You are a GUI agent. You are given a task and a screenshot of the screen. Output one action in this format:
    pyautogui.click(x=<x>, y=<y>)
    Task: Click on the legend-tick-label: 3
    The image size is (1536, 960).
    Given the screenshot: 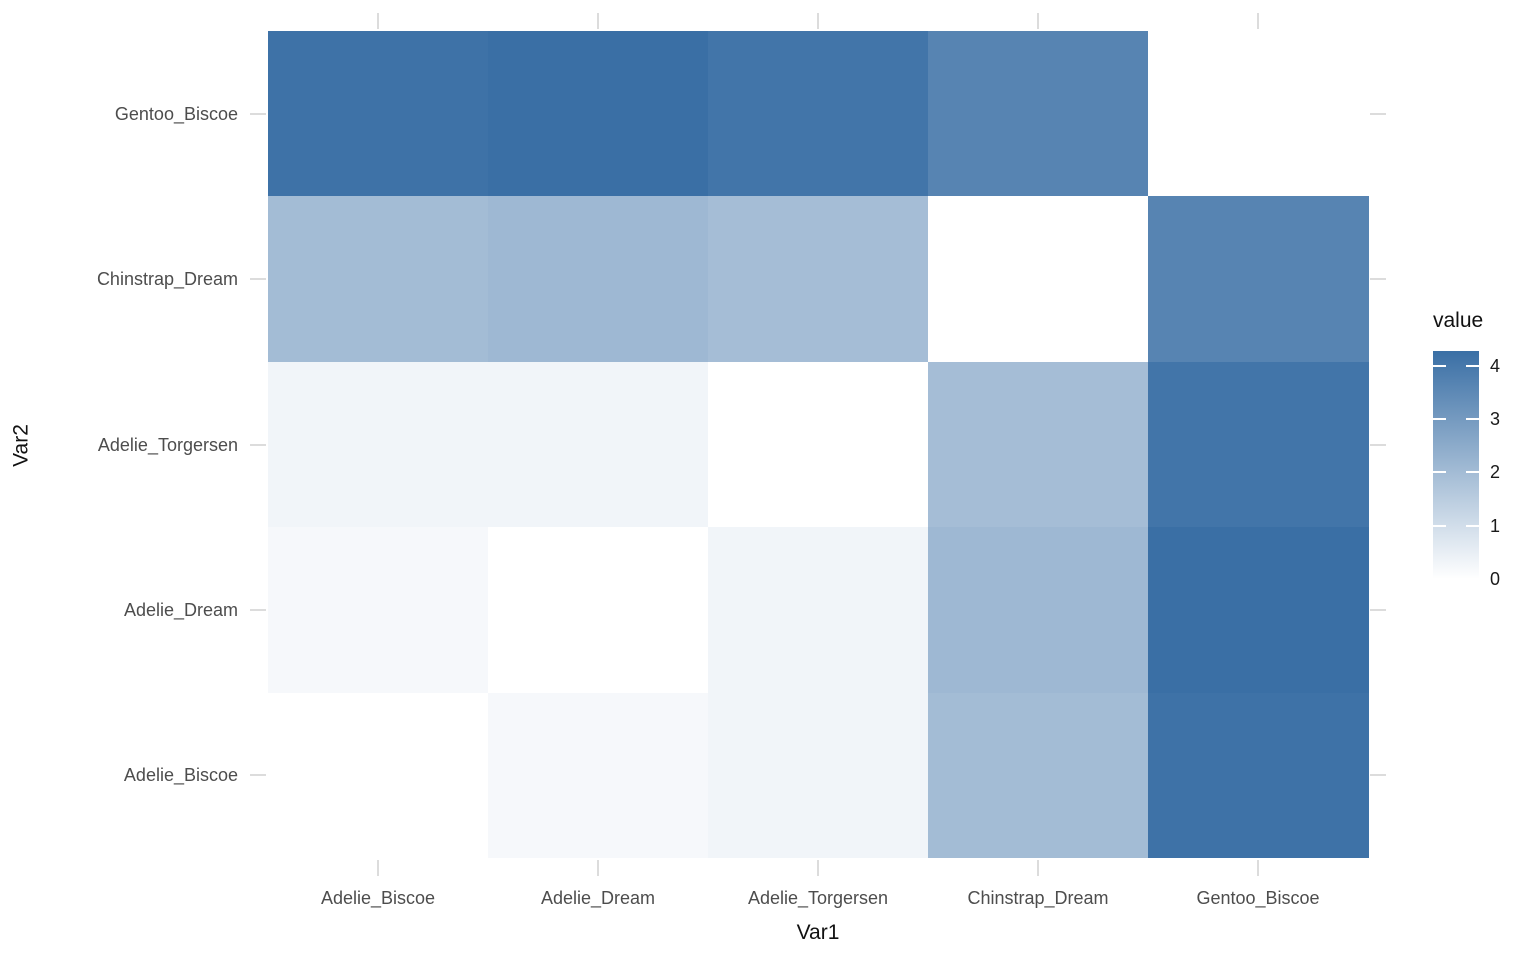 What is the action you would take?
    pyautogui.click(x=1495, y=419)
    